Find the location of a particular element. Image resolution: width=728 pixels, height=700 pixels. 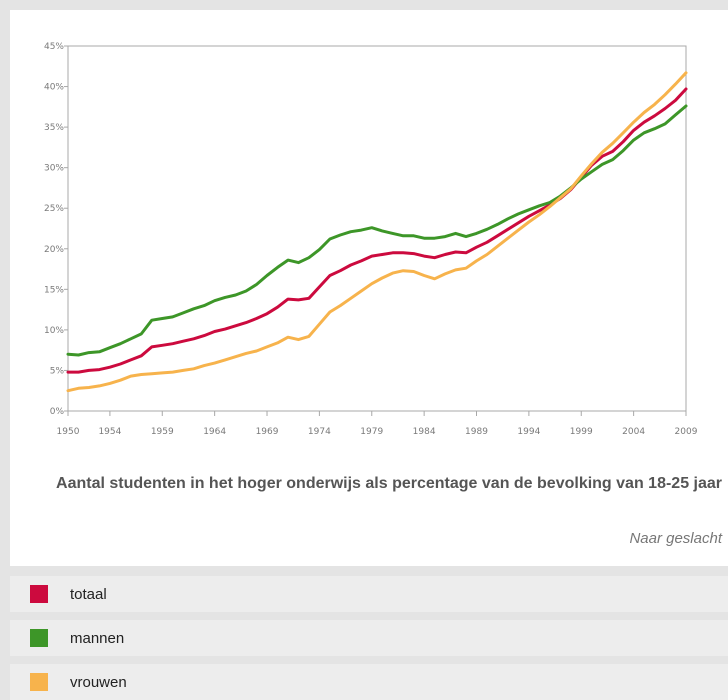

x-tick-label: 1984 is located at coordinates (424, 432).